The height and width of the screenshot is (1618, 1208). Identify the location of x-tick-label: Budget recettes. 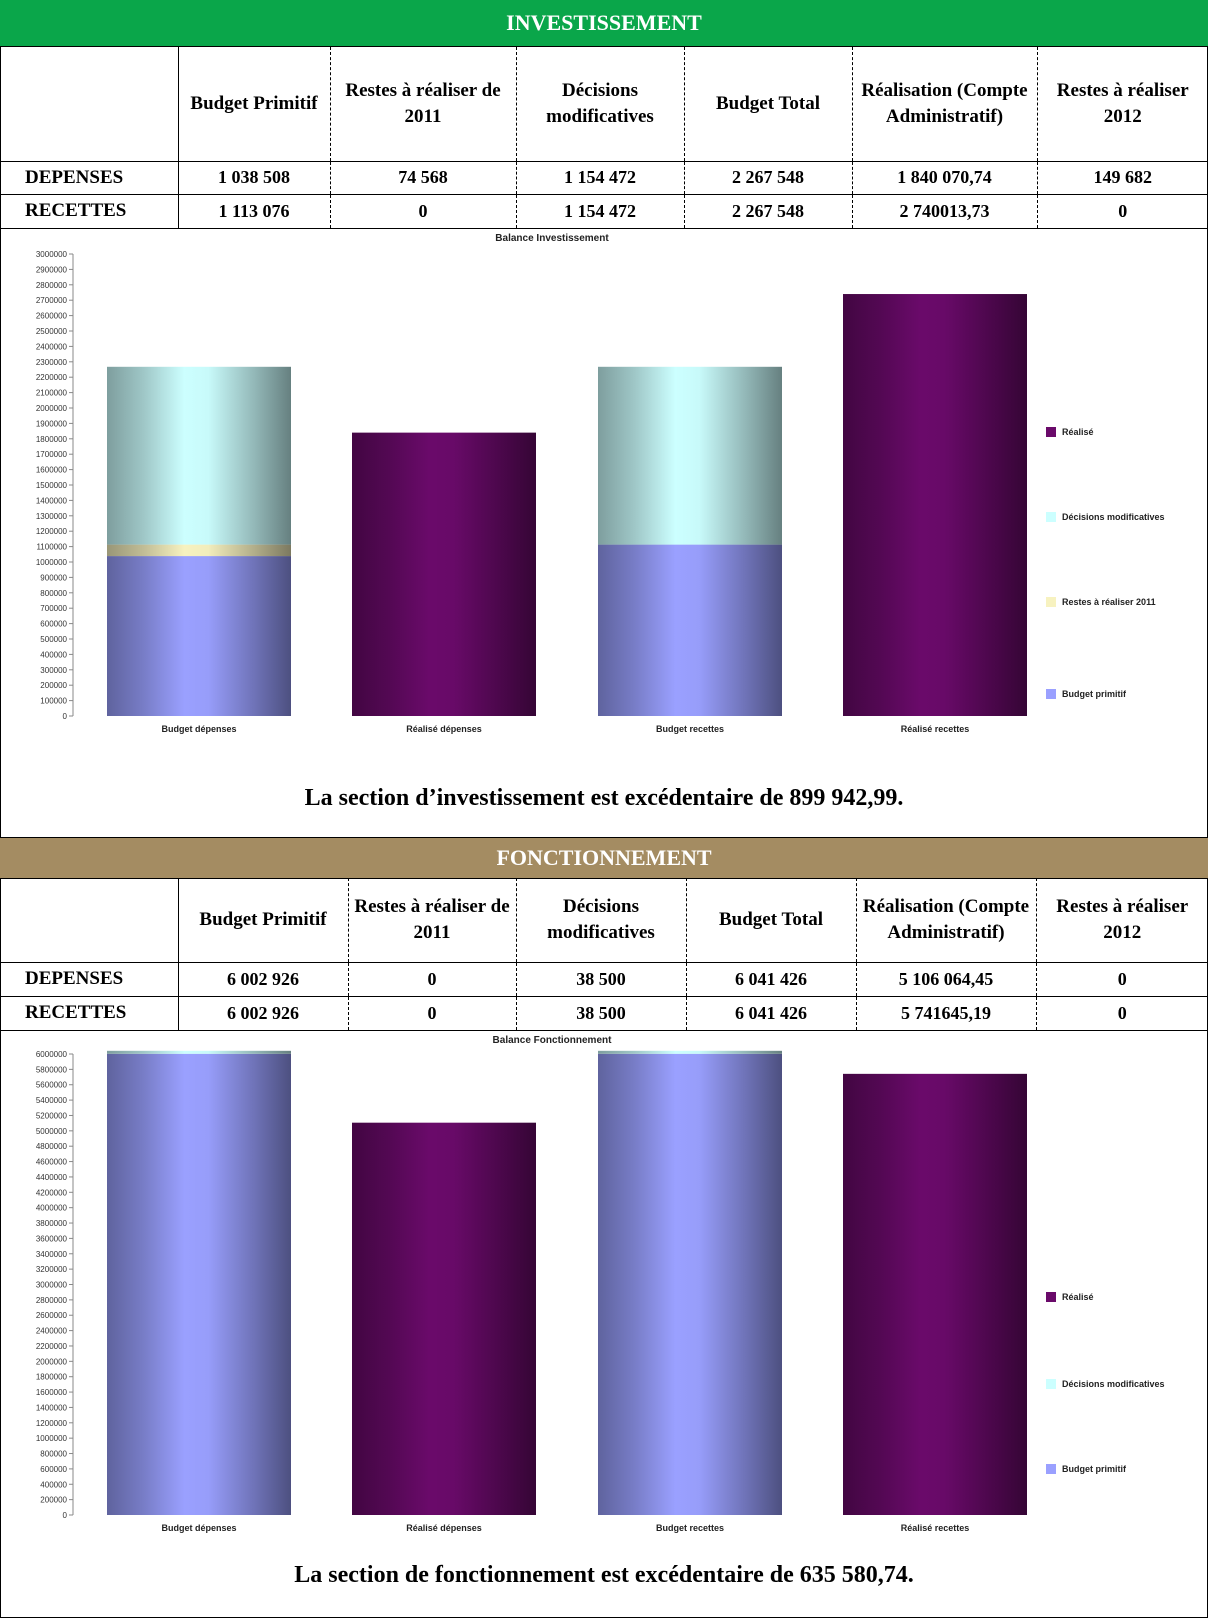
(690, 729).